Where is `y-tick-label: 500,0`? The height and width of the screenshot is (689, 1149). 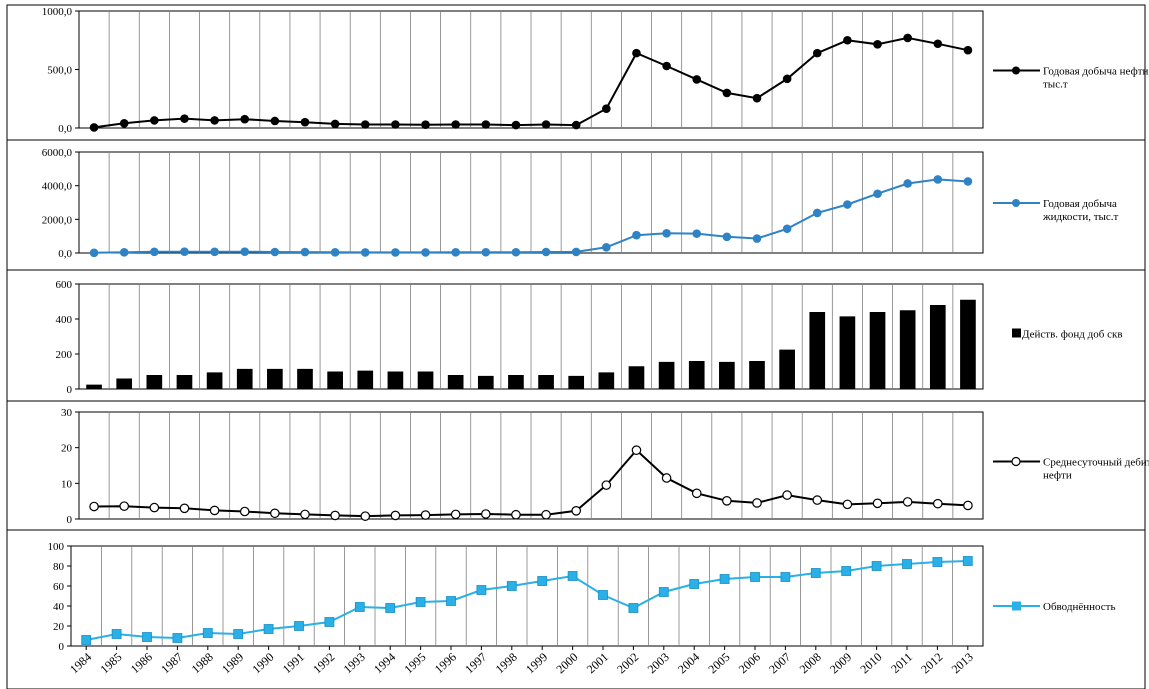
y-tick-label: 500,0 is located at coordinates (59, 71).